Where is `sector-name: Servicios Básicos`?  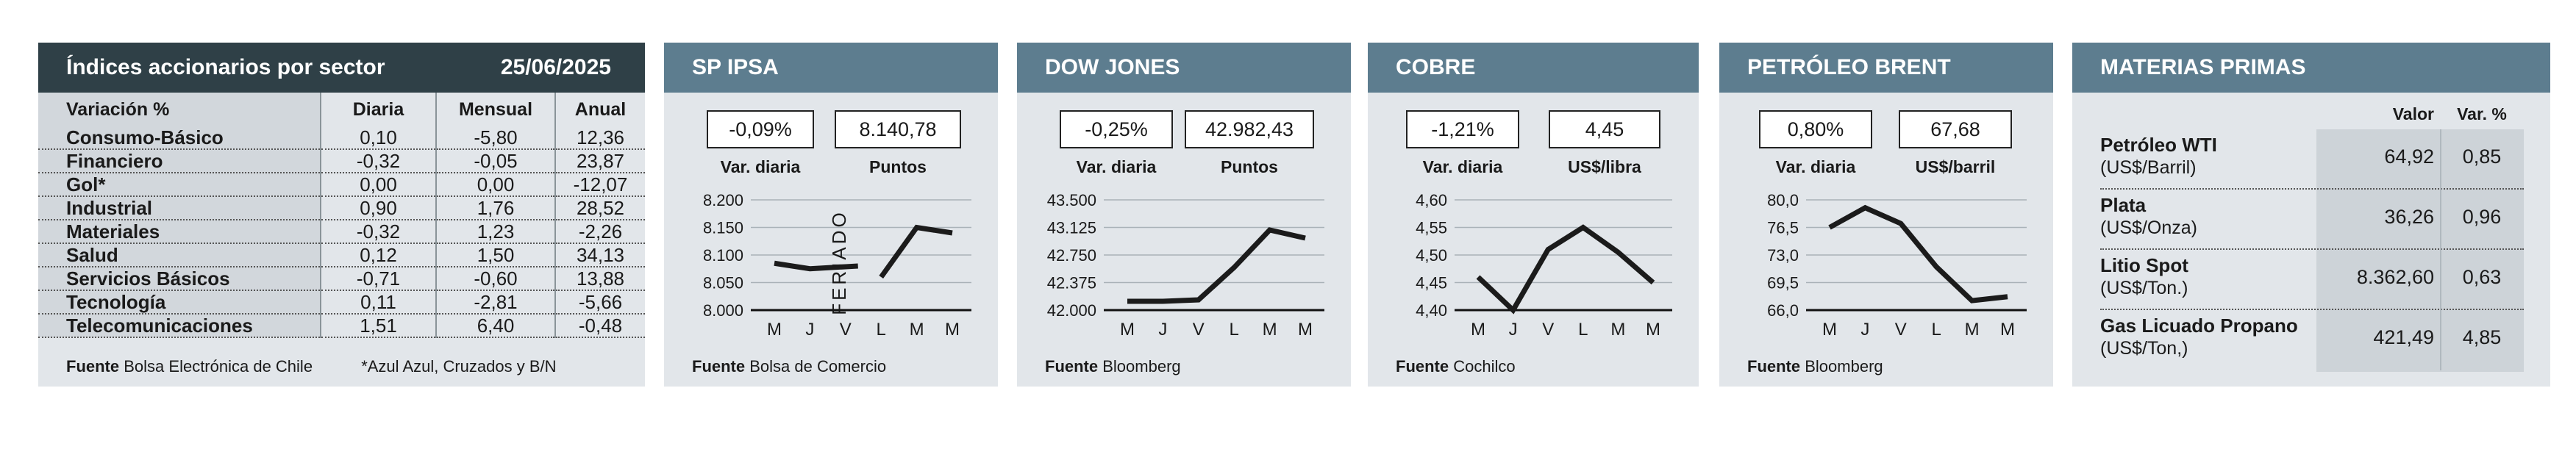 sector-name: Servicios Básicos is located at coordinates (179, 279).